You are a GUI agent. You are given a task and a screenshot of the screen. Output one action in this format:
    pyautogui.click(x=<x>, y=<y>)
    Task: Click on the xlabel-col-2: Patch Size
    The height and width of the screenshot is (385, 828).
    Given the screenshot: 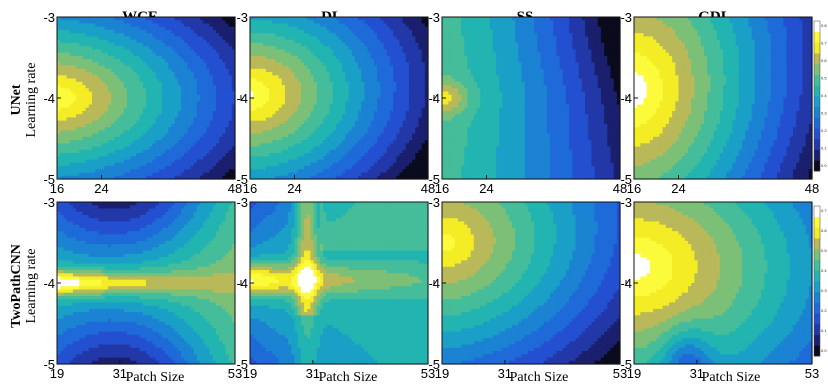 What is the action you would take?
    pyautogui.click(x=348, y=377)
    